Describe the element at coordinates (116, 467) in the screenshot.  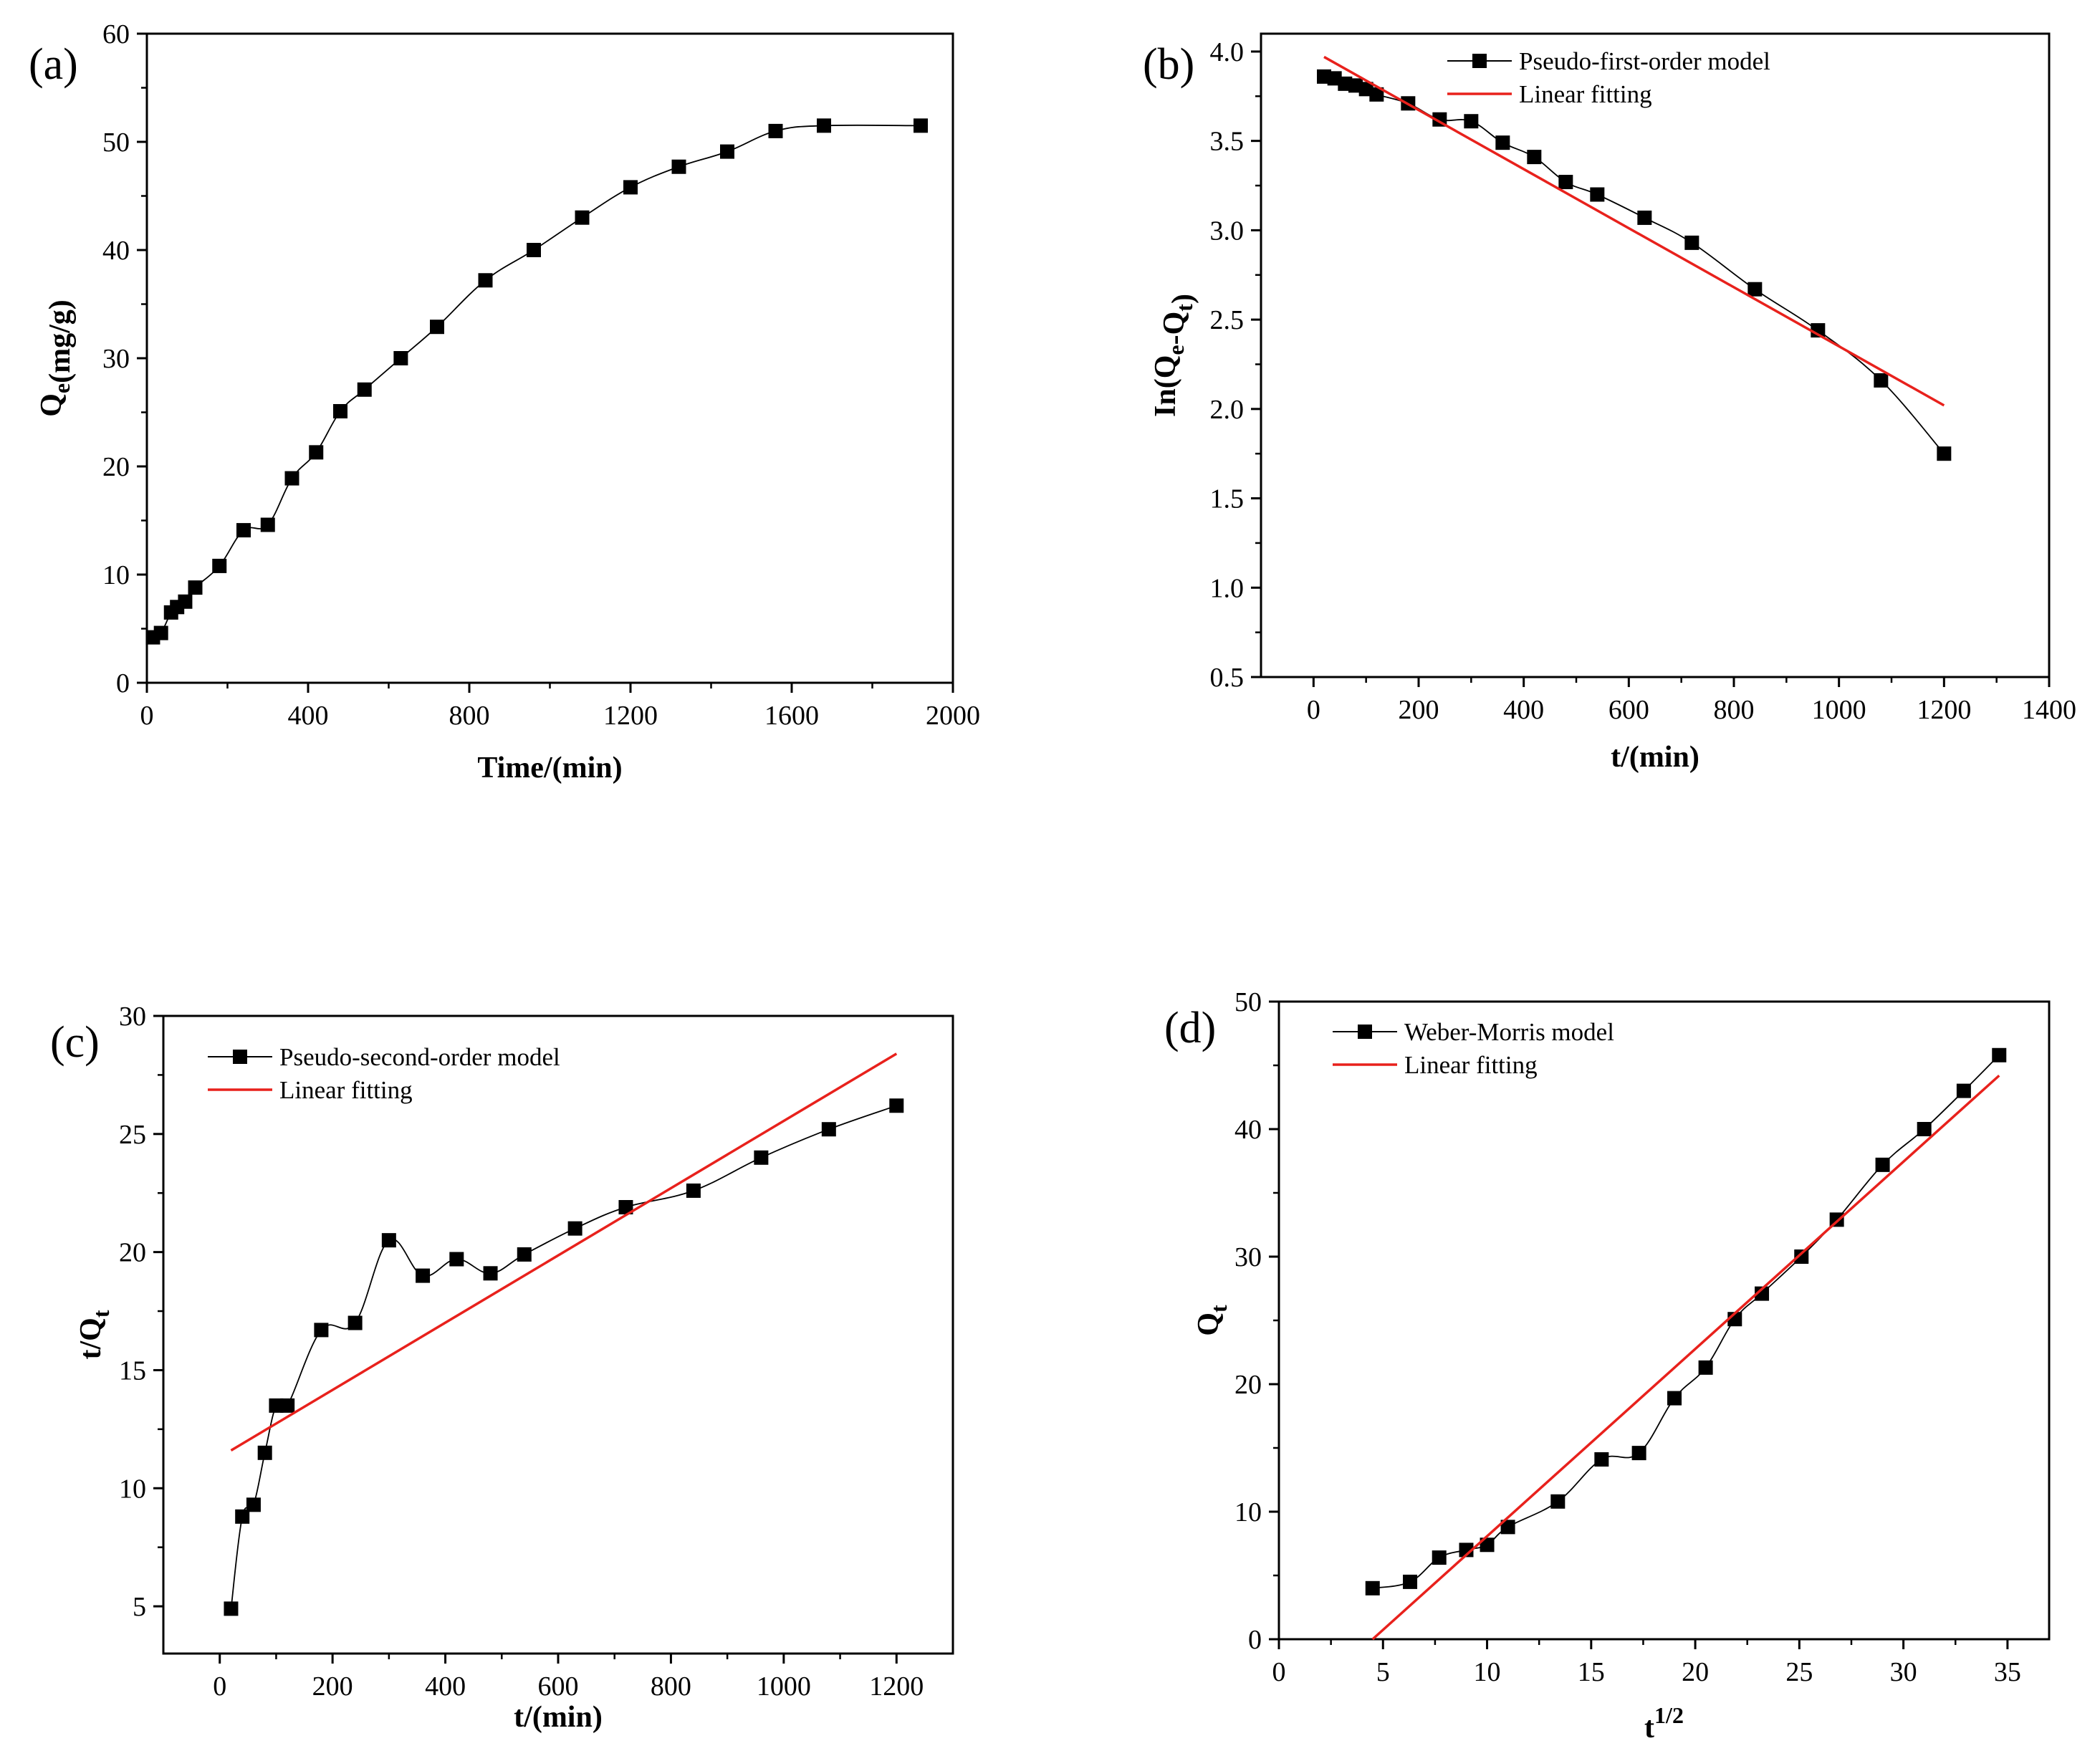
I see `y-tick-label: 20` at that location.